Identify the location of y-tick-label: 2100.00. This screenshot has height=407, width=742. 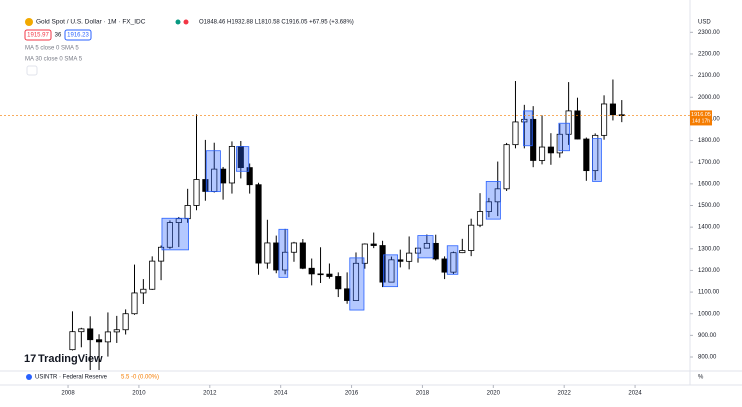
(709, 76).